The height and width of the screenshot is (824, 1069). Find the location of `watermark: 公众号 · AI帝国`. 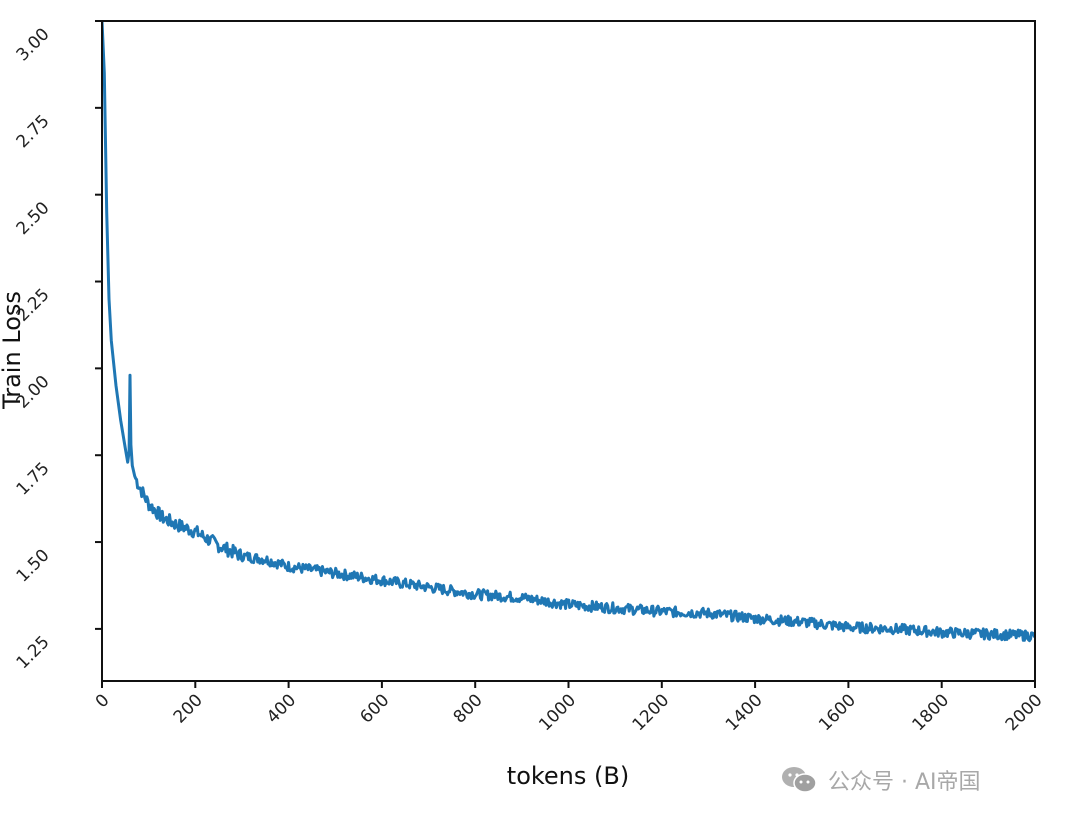

watermark: 公众号 · AI帝国 is located at coordinates (880, 780).